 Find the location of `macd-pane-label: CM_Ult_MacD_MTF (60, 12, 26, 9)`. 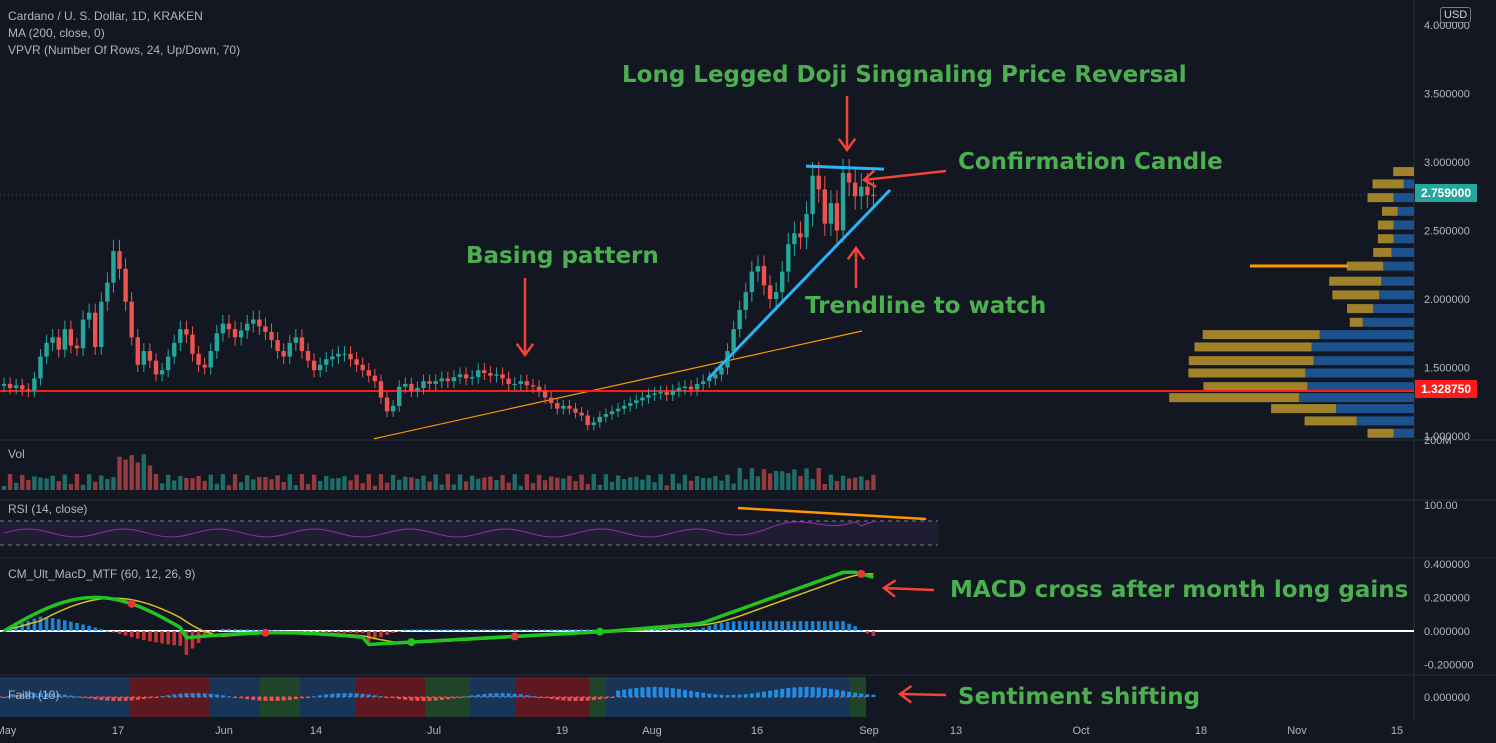

macd-pane-label: CM_Ult_MacD_MTF (60, 12, 26, 9) is located at coordinates (102, 574).